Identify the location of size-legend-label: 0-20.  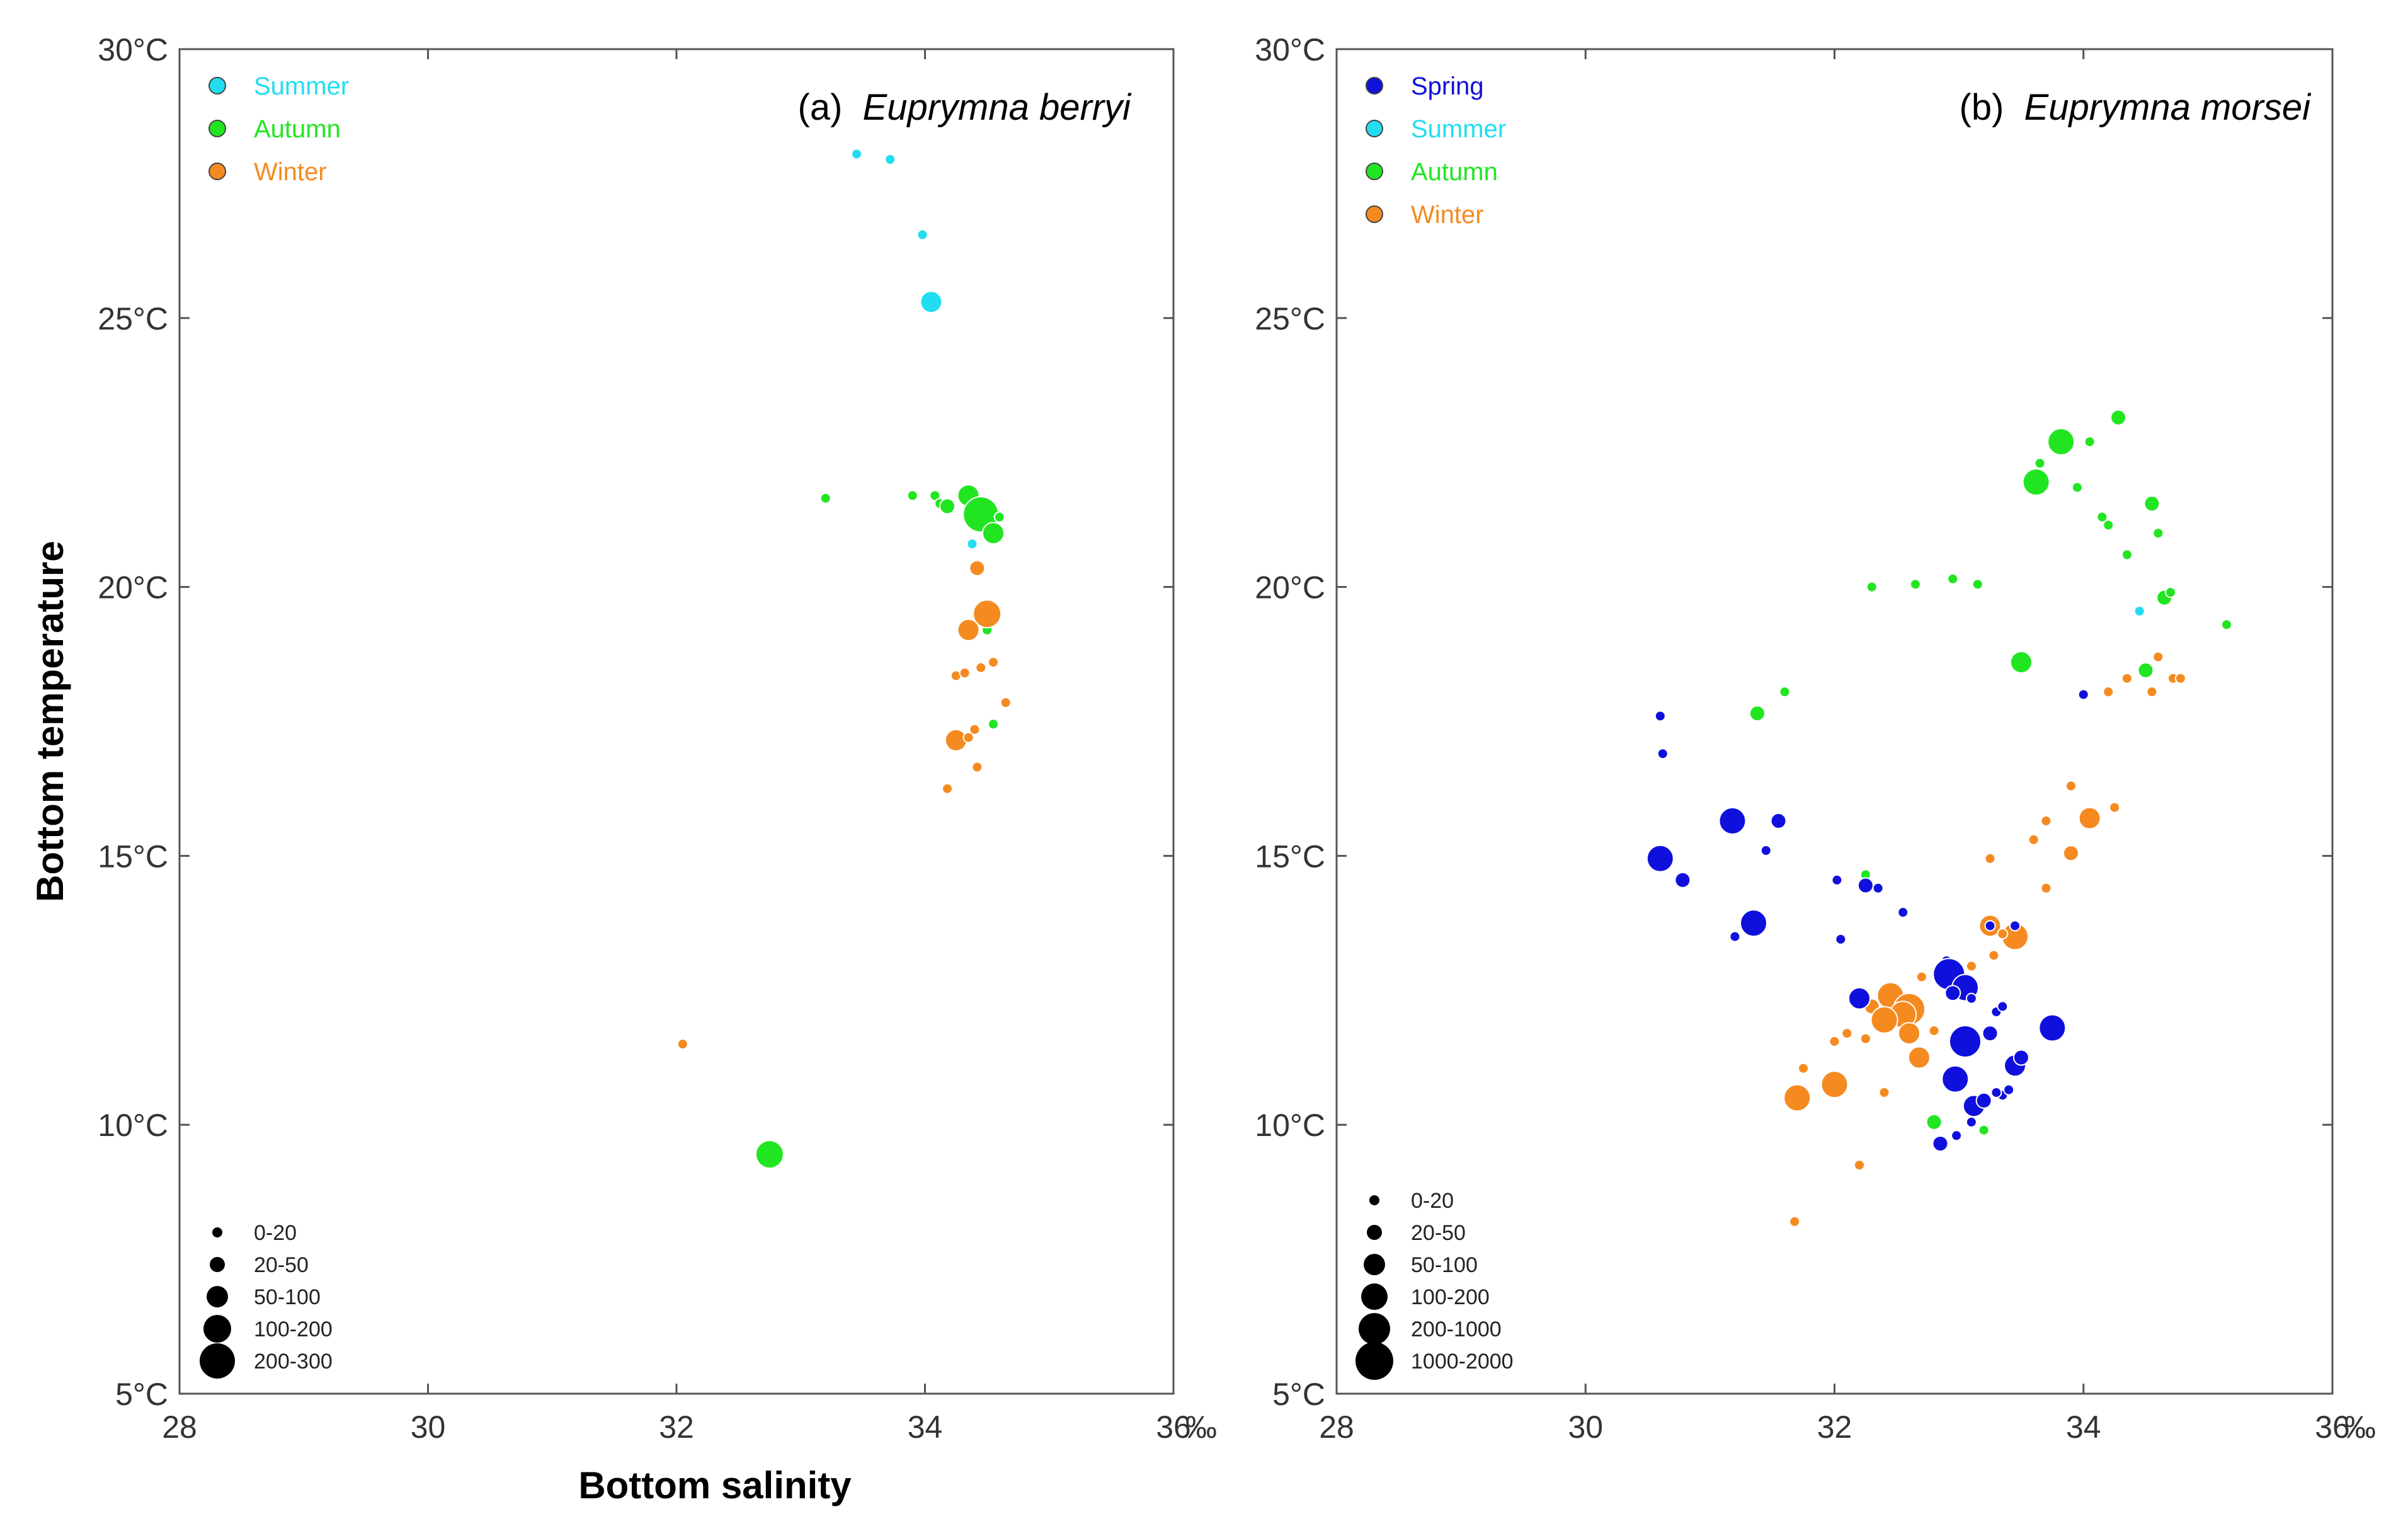
(275, 1233).